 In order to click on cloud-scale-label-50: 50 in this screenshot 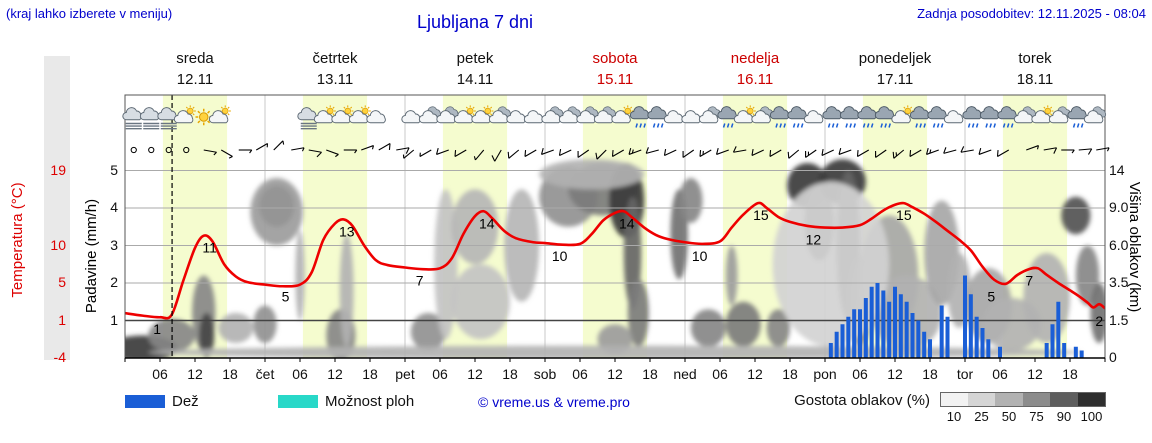, I will do `click(1009, 416)`.